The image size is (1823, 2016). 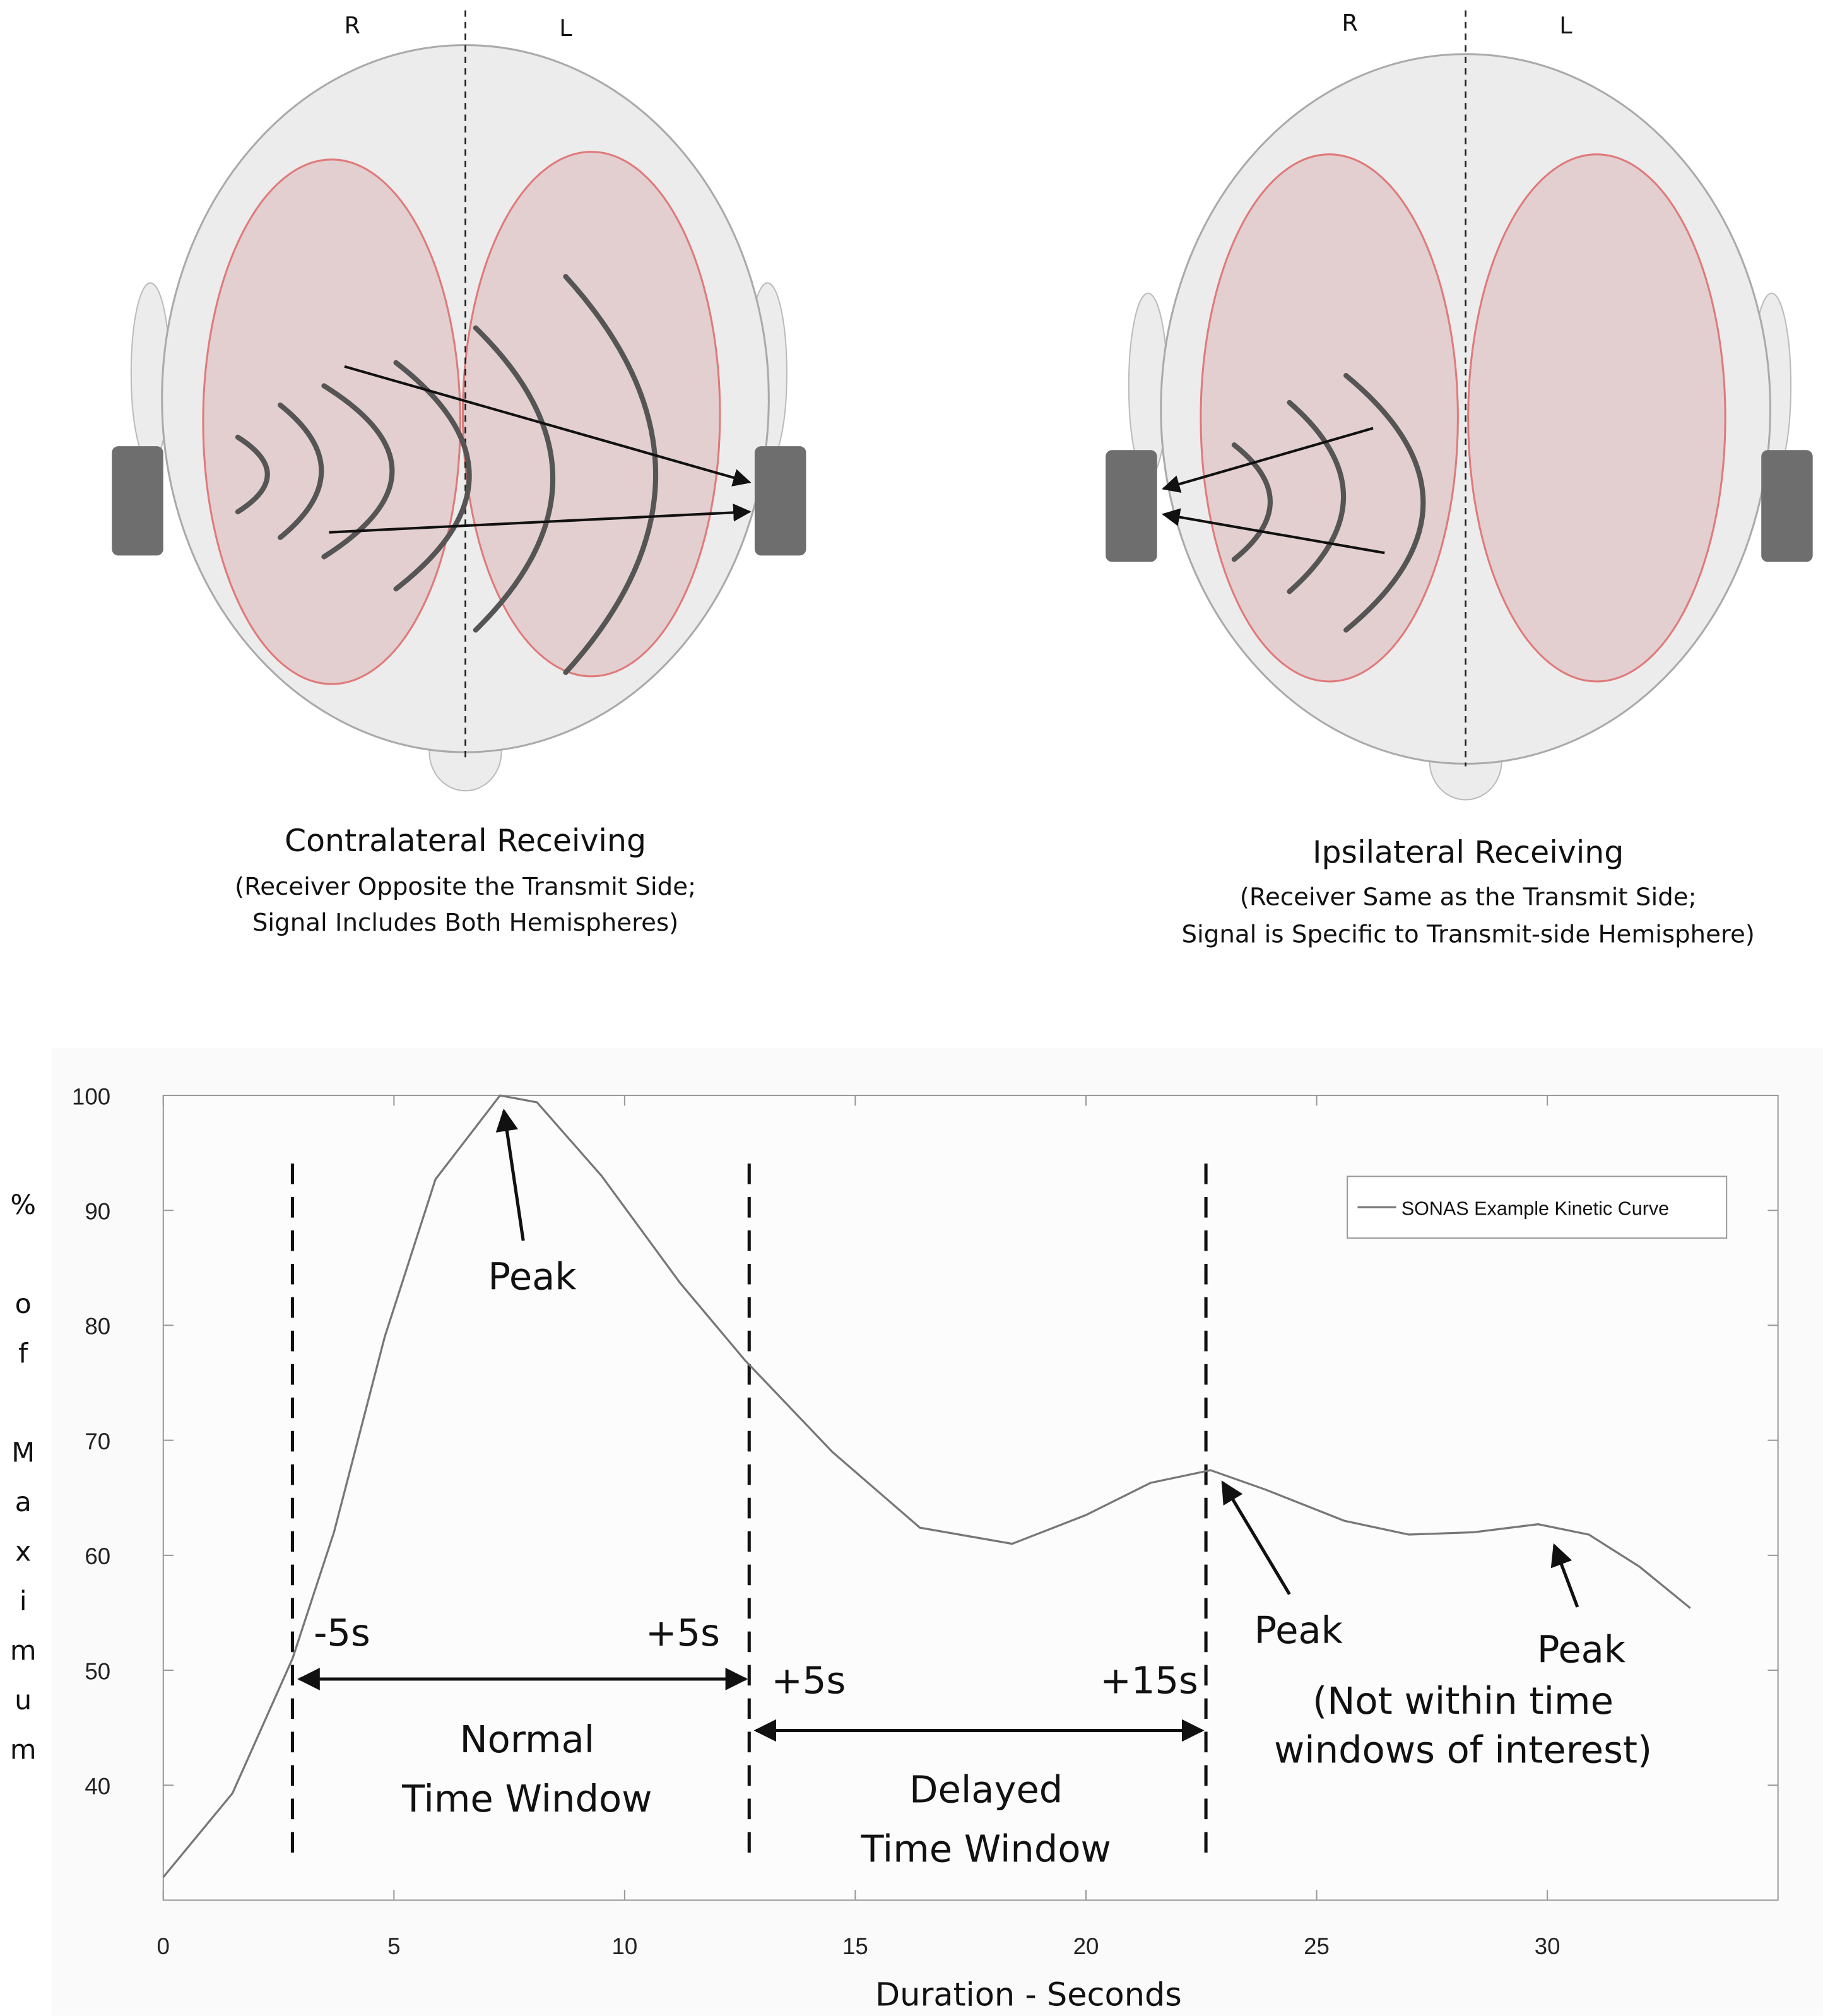 I want to click on legend-label: SONAS Example Kinetic Curve, so click(x=1535, y=1209).